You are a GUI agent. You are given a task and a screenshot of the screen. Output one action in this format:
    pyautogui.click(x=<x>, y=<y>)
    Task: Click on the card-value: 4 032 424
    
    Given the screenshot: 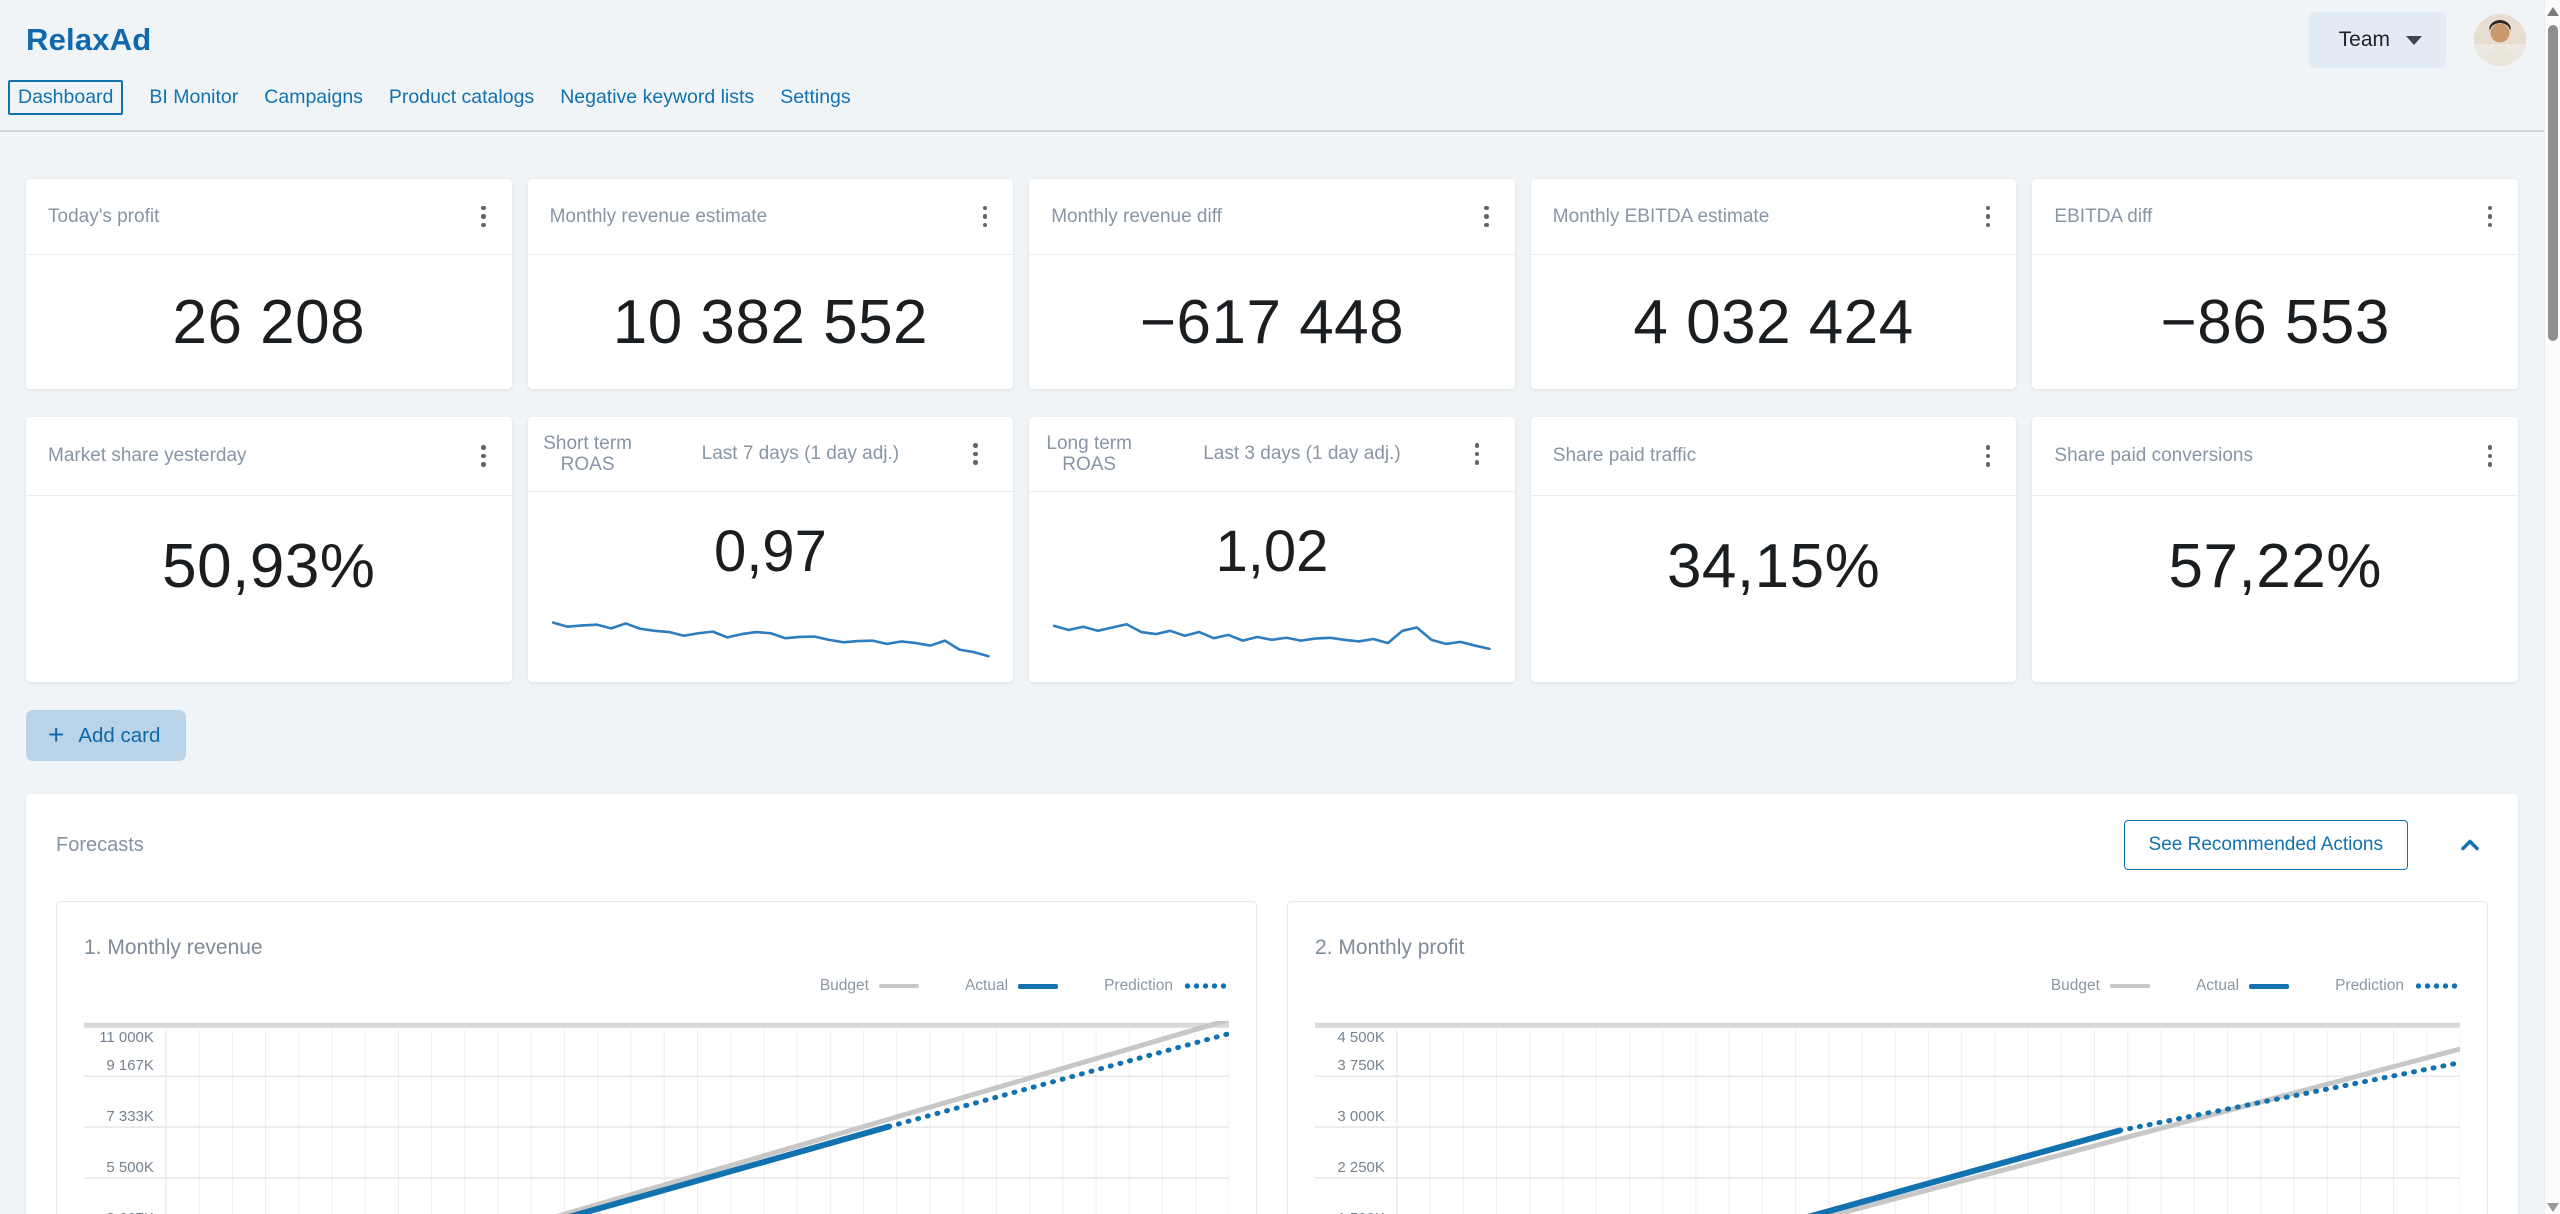 What is the action you would take?
    pyautogui.click(x=1773, y=322)
    